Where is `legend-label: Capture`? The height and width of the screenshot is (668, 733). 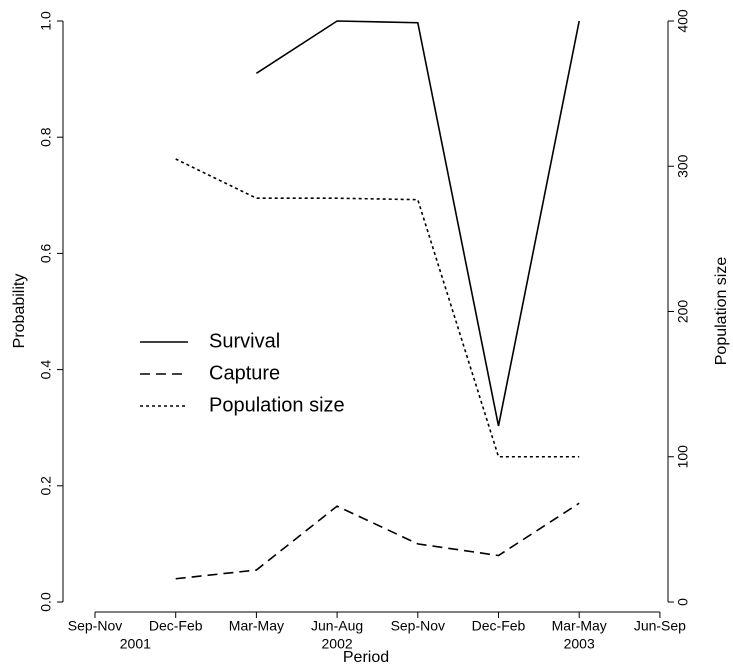 legend-label: Capture is located at coordinates (244, 373).